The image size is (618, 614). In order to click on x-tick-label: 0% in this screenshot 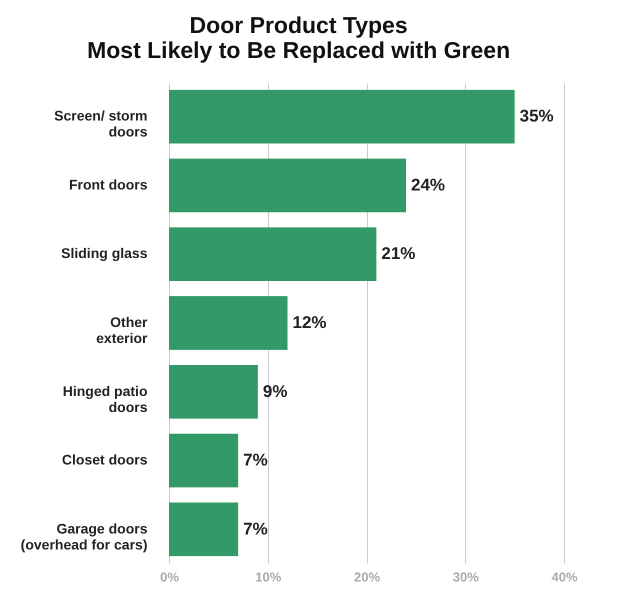, I will do `click(170, 577)`.